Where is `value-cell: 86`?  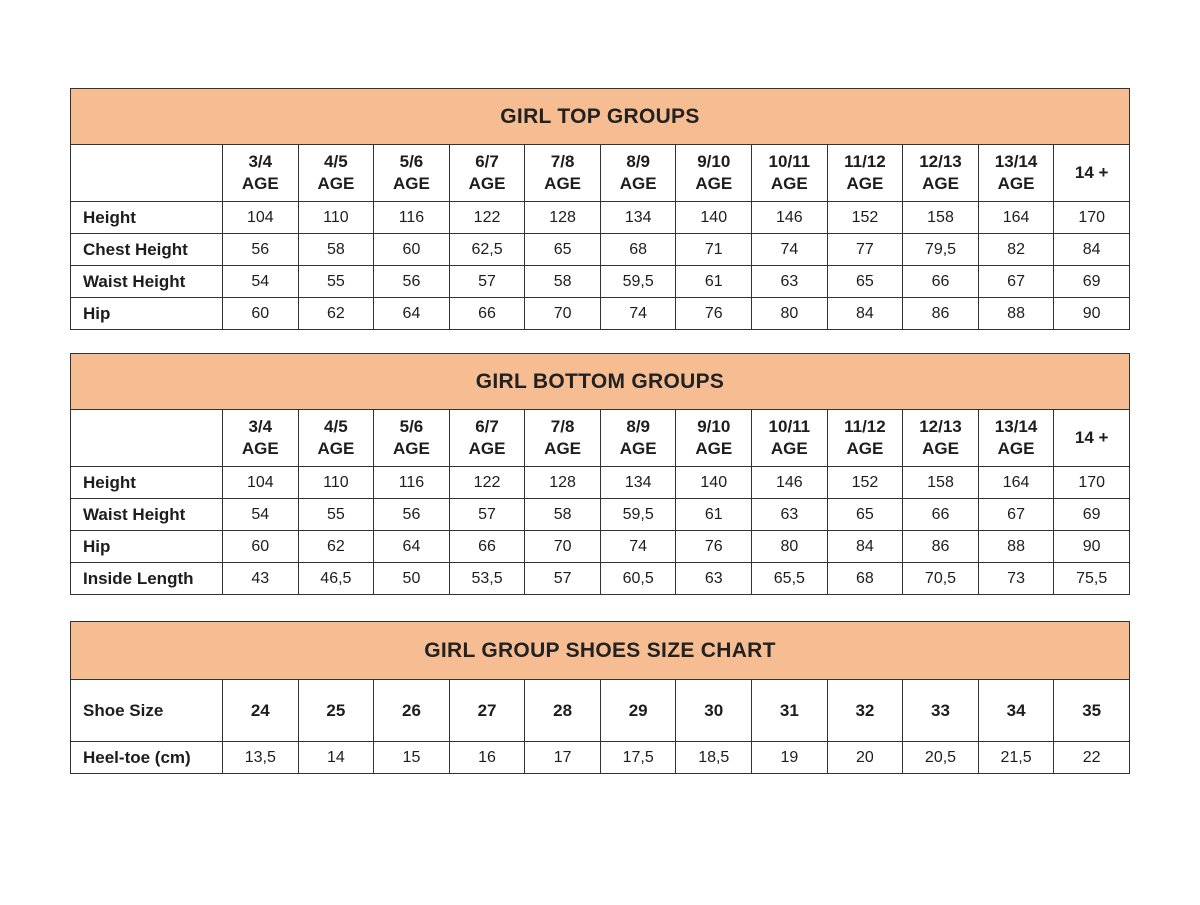
value-cell: 86 is located at coordinates (940, 546).